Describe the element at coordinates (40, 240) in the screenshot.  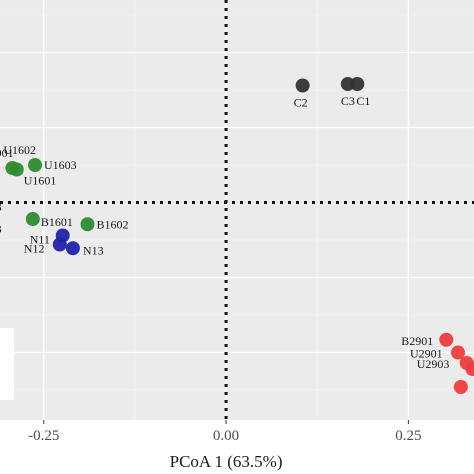
I see `point-label: N11` at that location.